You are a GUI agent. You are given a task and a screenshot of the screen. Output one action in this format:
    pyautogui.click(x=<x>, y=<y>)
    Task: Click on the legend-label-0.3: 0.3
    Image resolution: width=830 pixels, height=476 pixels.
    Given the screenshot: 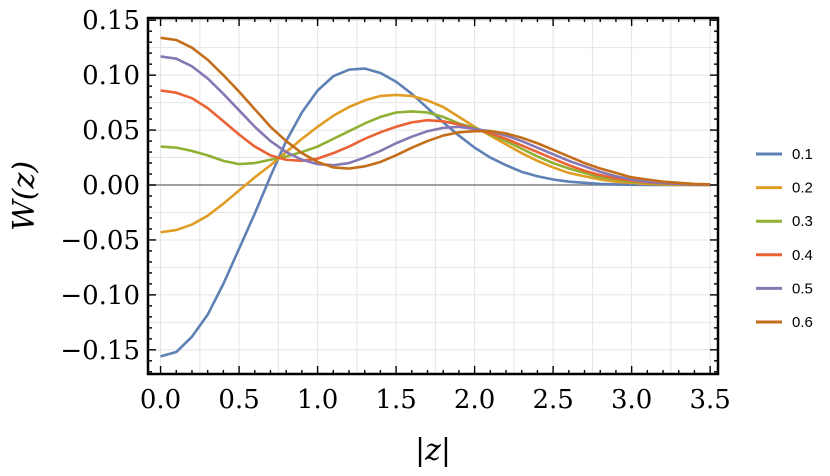 What is the action you would take?
    pyautogui.click(x=802, y=221)
    